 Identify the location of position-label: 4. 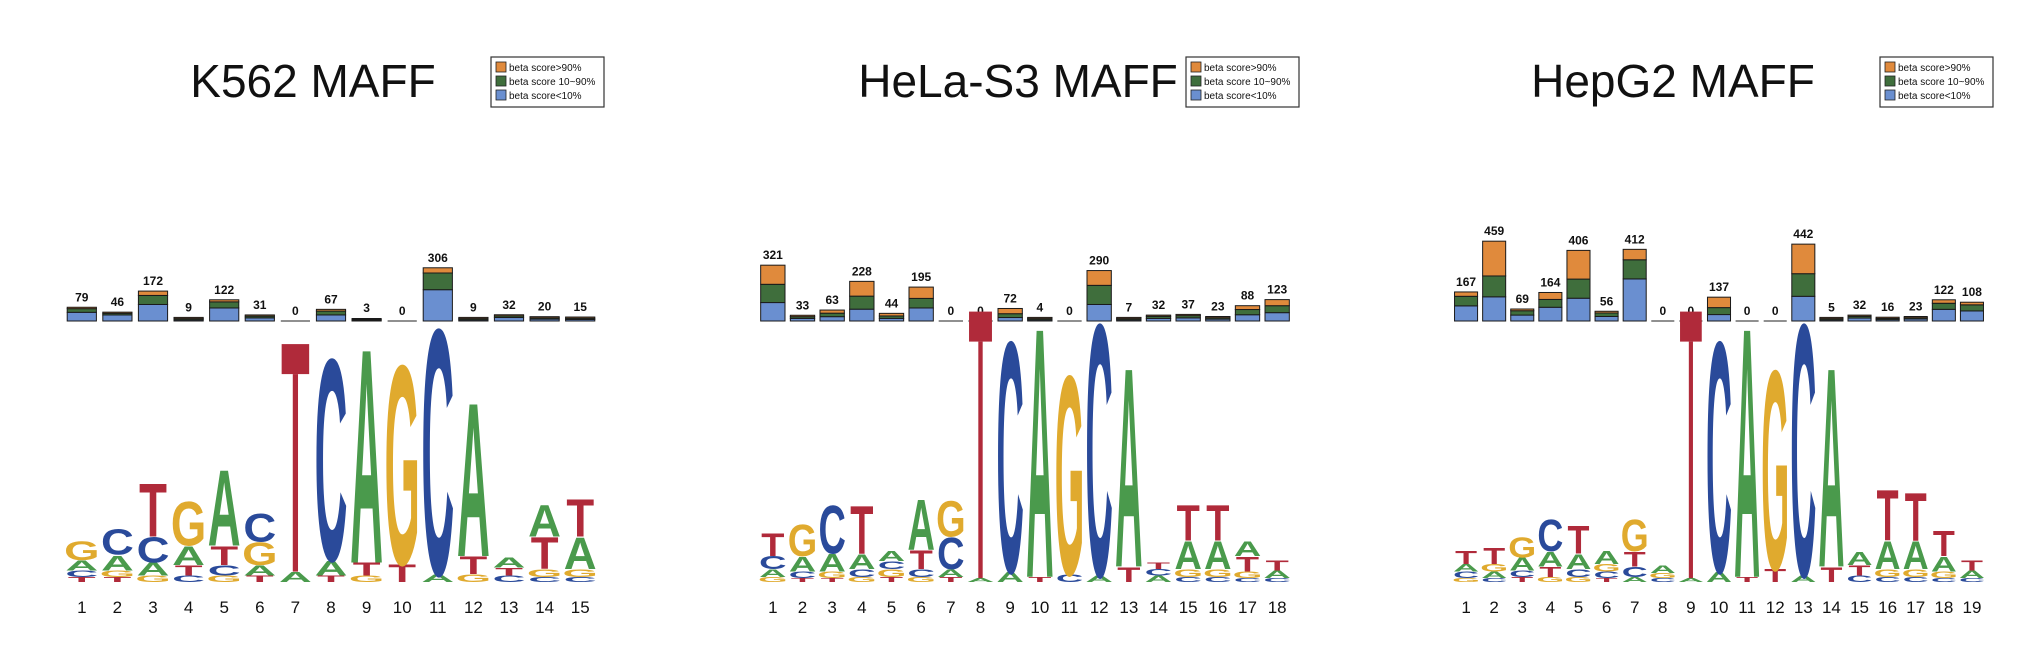
(188, 607).